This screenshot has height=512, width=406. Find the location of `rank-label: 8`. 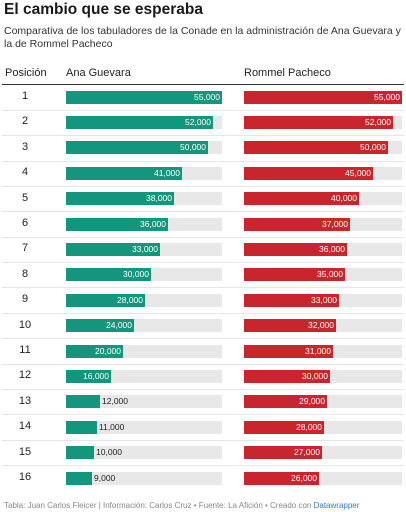

rank-label: 8 is located at coordinates (25, 274).